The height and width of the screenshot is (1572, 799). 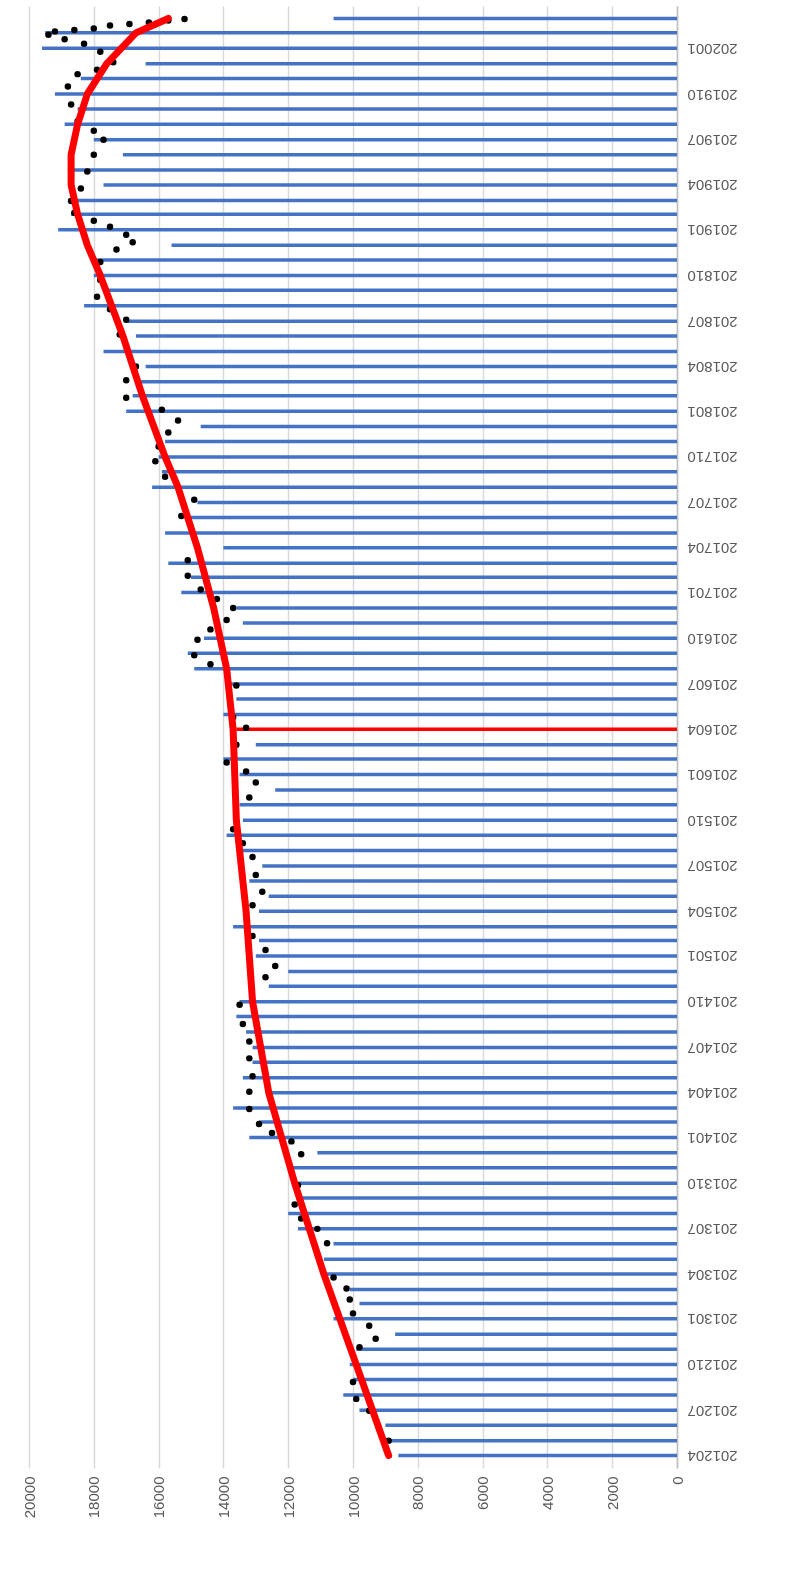 I want to click on y-tick-label: 201801, so click(x=712, y=412).